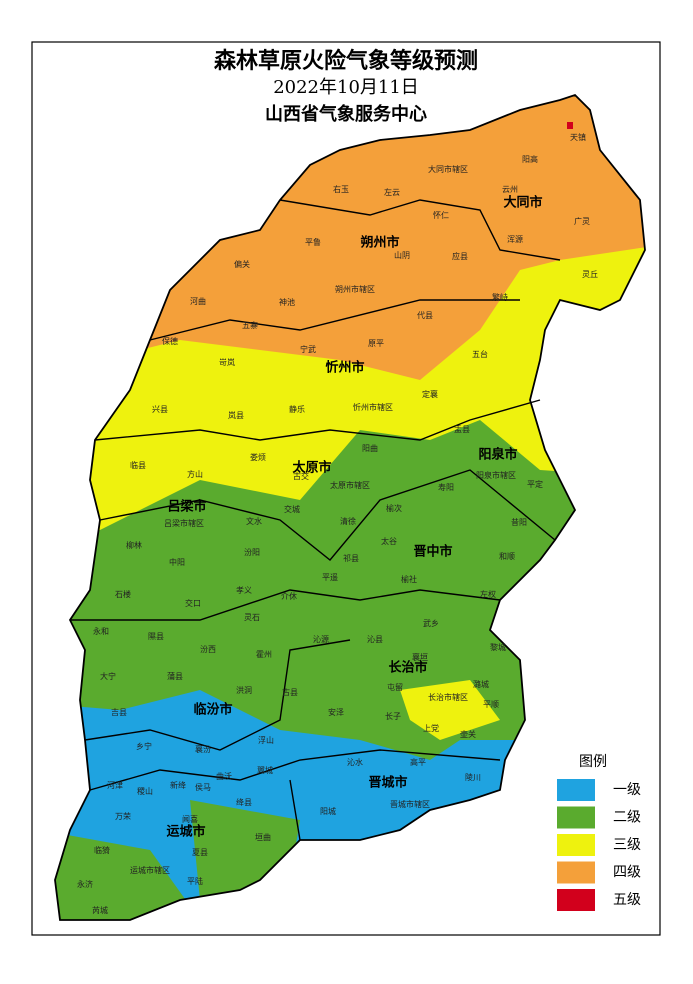 The image size is (693, 984). What do you see at coordinates (431, 623) in the screenshot?
I see `county-label: 武乡` at bounding box center [431, 623].